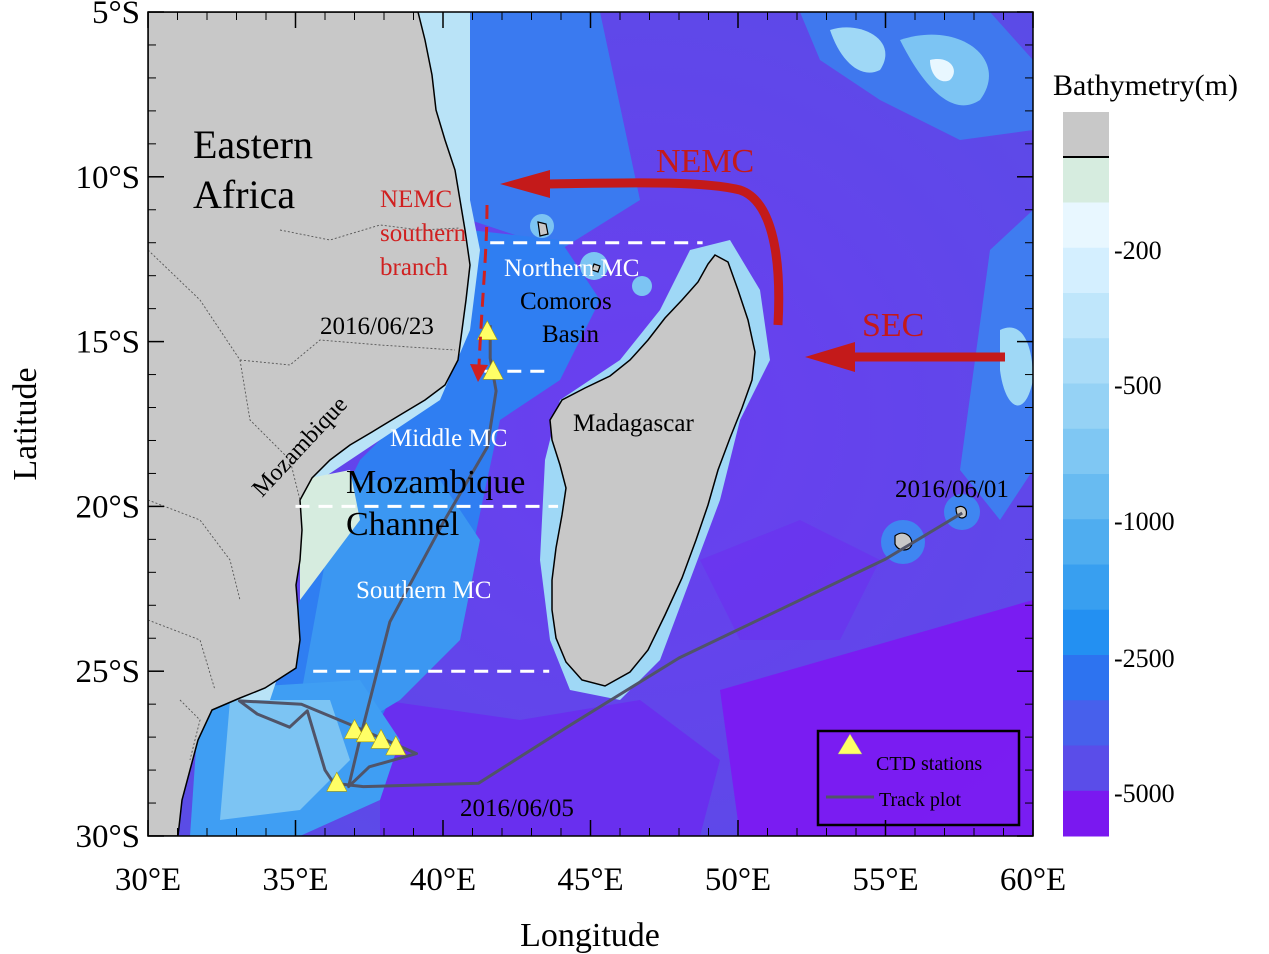  Describe the element at coordinates (423, 590) in the screenshot. I see `southern-mc-label: Southern MC` at that location.